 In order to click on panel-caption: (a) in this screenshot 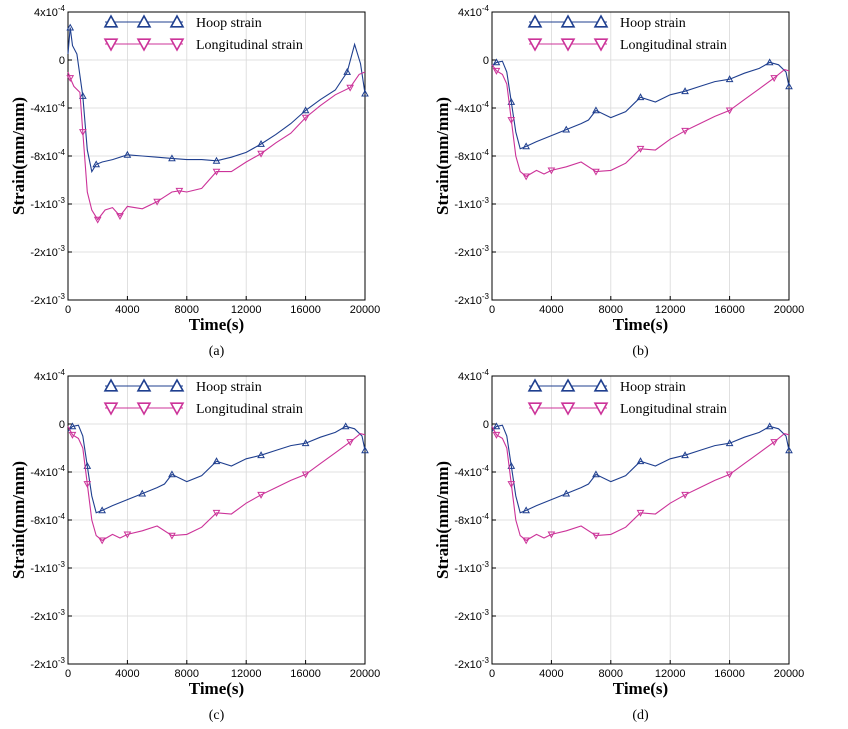, I will do `click(217, 351)`.